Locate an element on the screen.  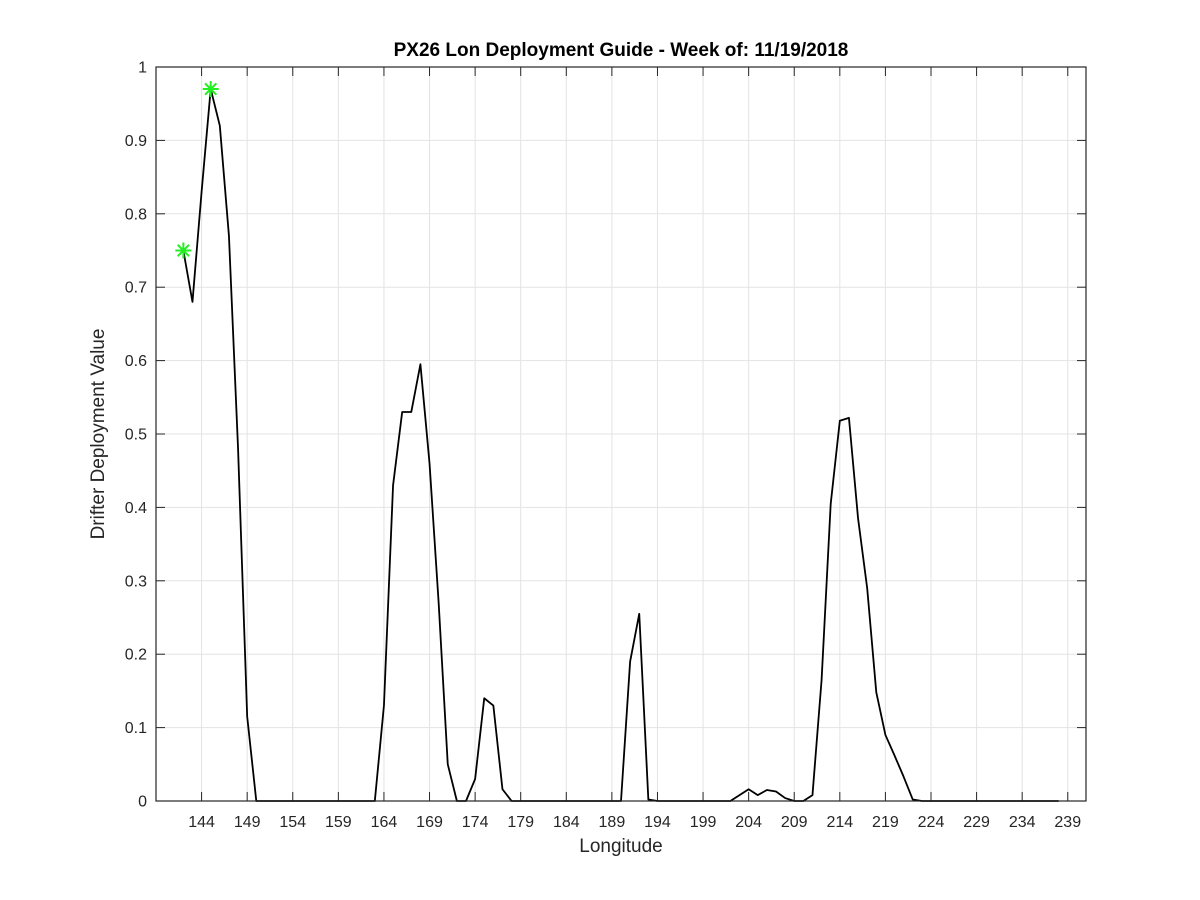
x-tick-label: 229 is located at coordinates (976, 822).